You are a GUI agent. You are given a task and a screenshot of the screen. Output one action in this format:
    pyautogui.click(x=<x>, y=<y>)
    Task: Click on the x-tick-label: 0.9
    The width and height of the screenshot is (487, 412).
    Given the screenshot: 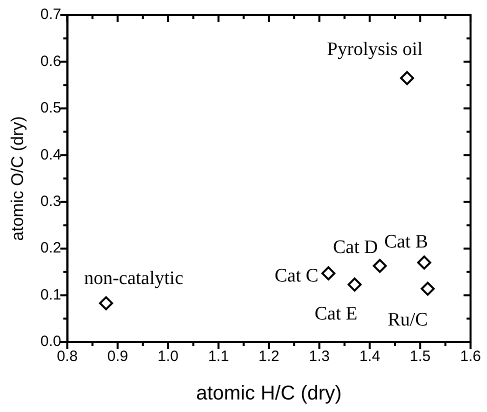 What is the action you would take?
    pyautogui.click(x=117, y=357)
    